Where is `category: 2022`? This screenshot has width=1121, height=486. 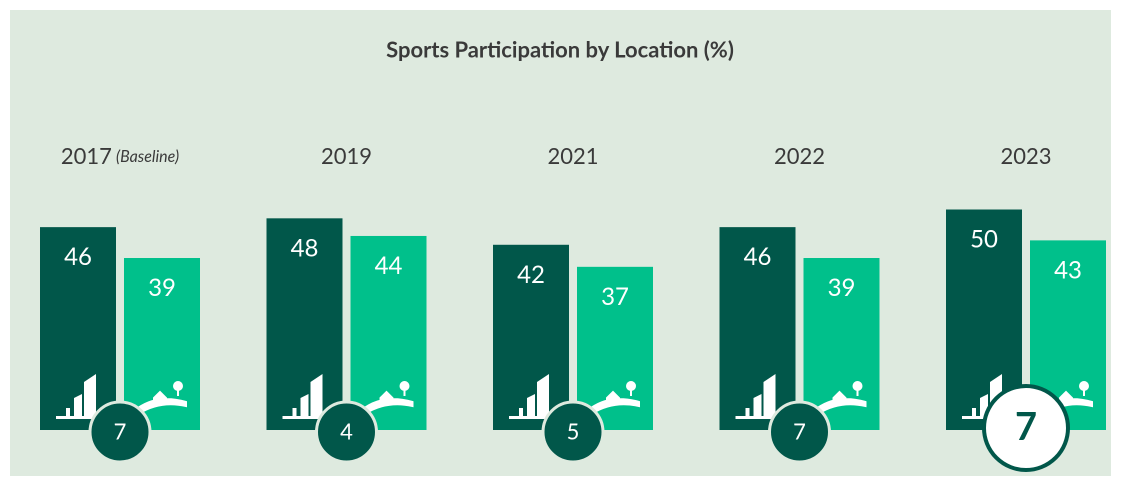
category: 2022 is located at coordinates (799, 155).